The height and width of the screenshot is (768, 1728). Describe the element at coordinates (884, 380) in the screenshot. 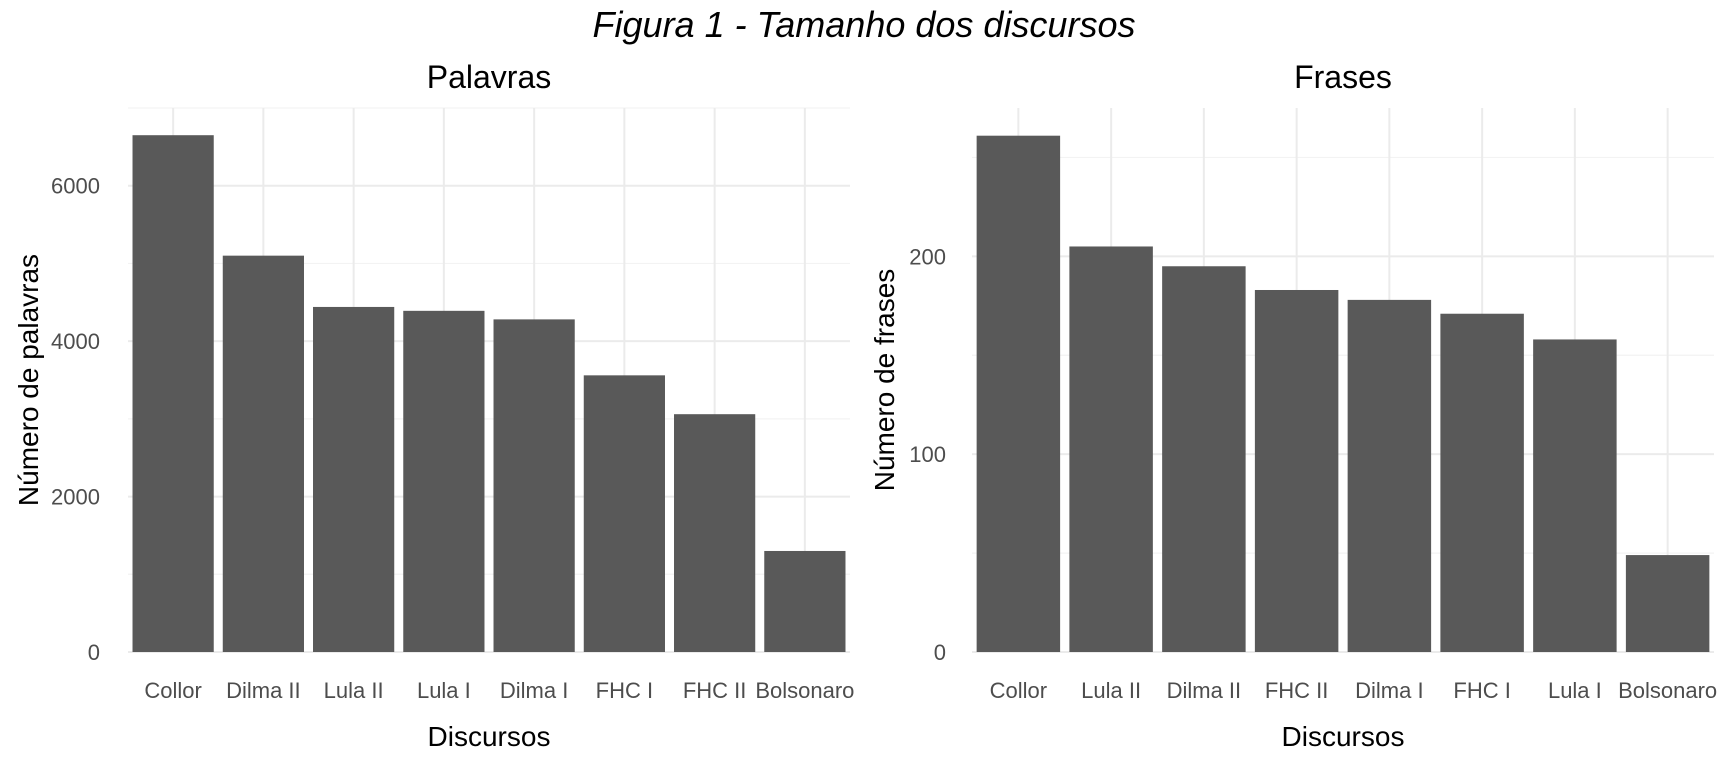

I see `y-axis-title: Número de frases` at that location.